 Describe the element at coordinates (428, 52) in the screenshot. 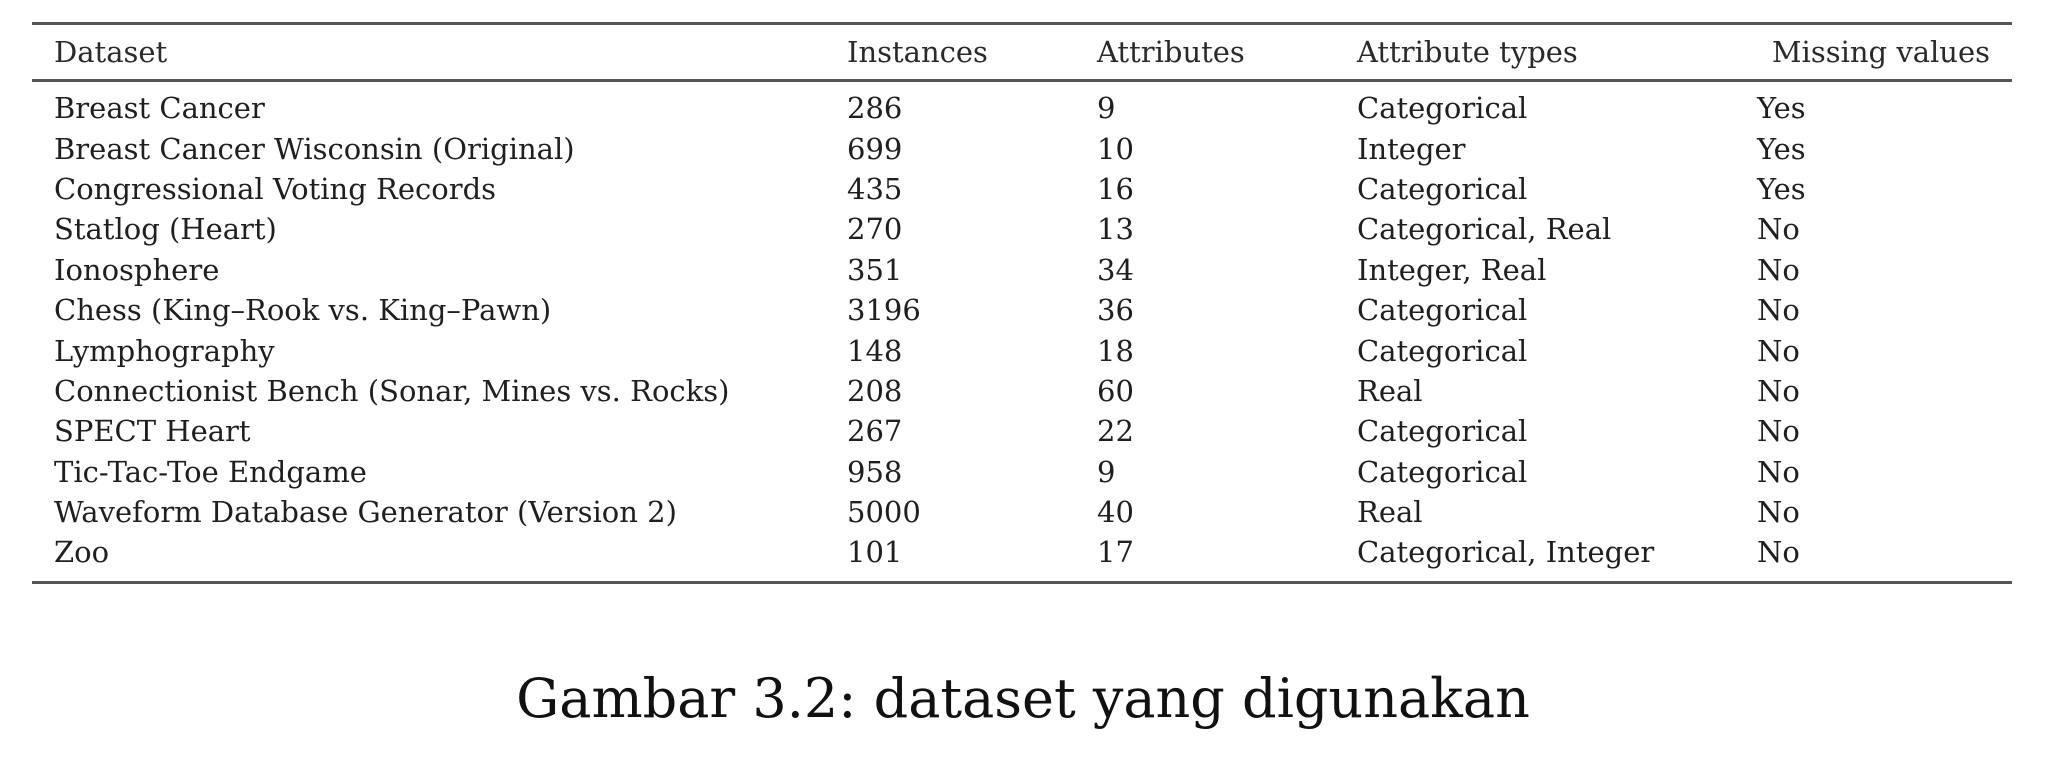

I see `header-dataset: Dataset` at that location.